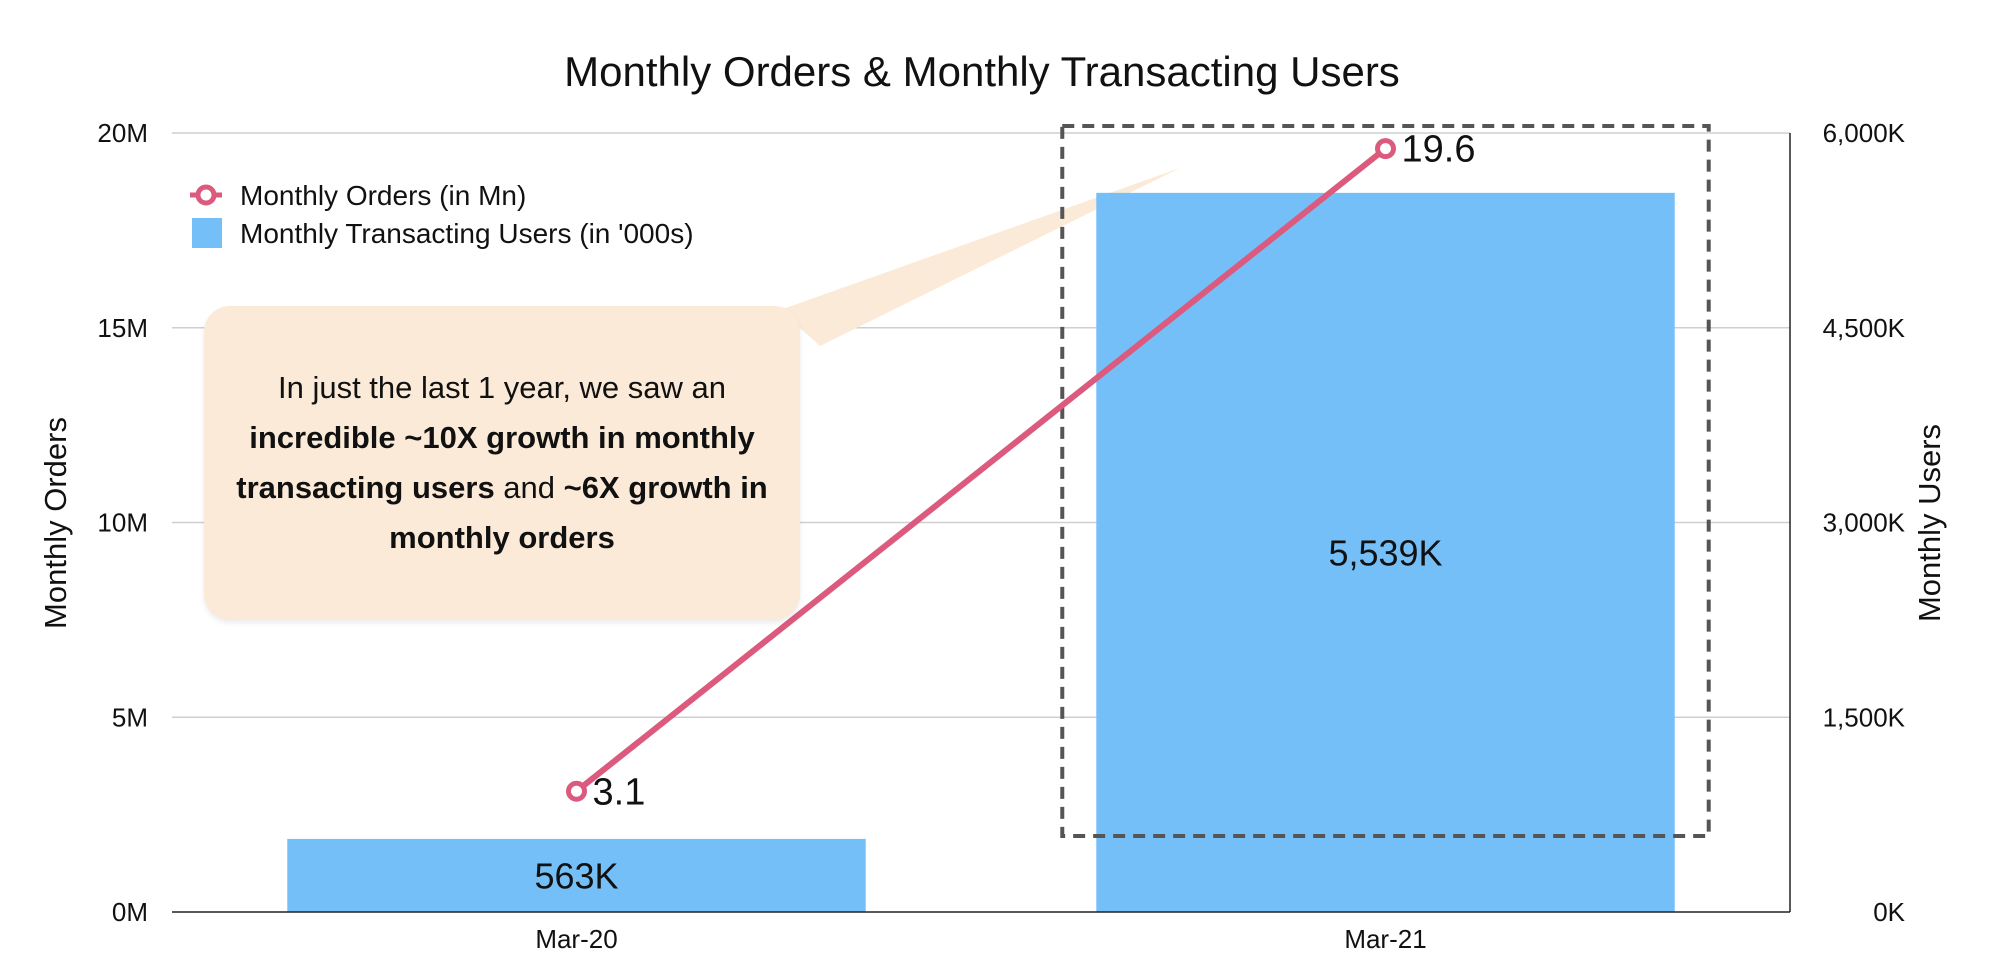 Image resolution: width=1996 pixels, height=968 pixels. I want to click on orders-value-label: 19.6, so click(1439, 150).